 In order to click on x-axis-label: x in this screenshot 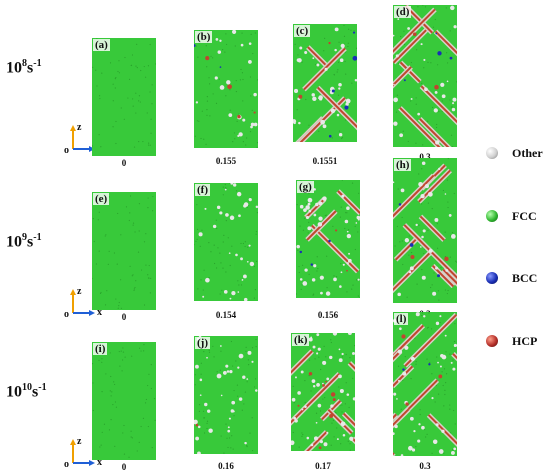, I will do `click(99, 462)`.